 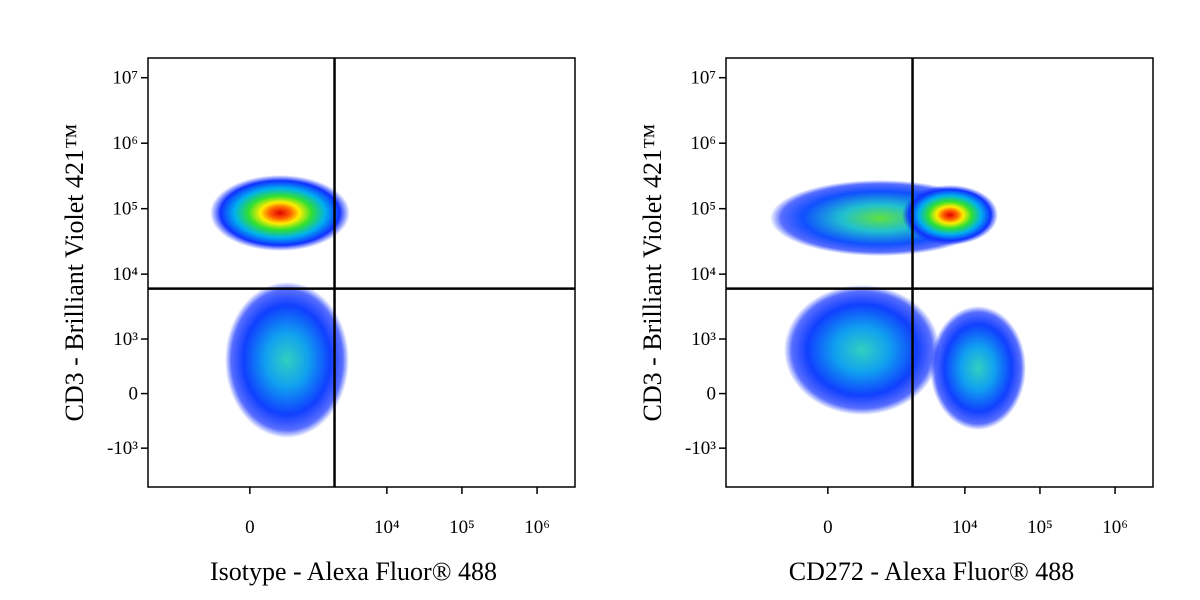 What do you see at coordinates (932, 571) in the screenshot?
I see `x-axis-title: CD272 - Alexa Fluor® 488` at bounding box center [932, 571].